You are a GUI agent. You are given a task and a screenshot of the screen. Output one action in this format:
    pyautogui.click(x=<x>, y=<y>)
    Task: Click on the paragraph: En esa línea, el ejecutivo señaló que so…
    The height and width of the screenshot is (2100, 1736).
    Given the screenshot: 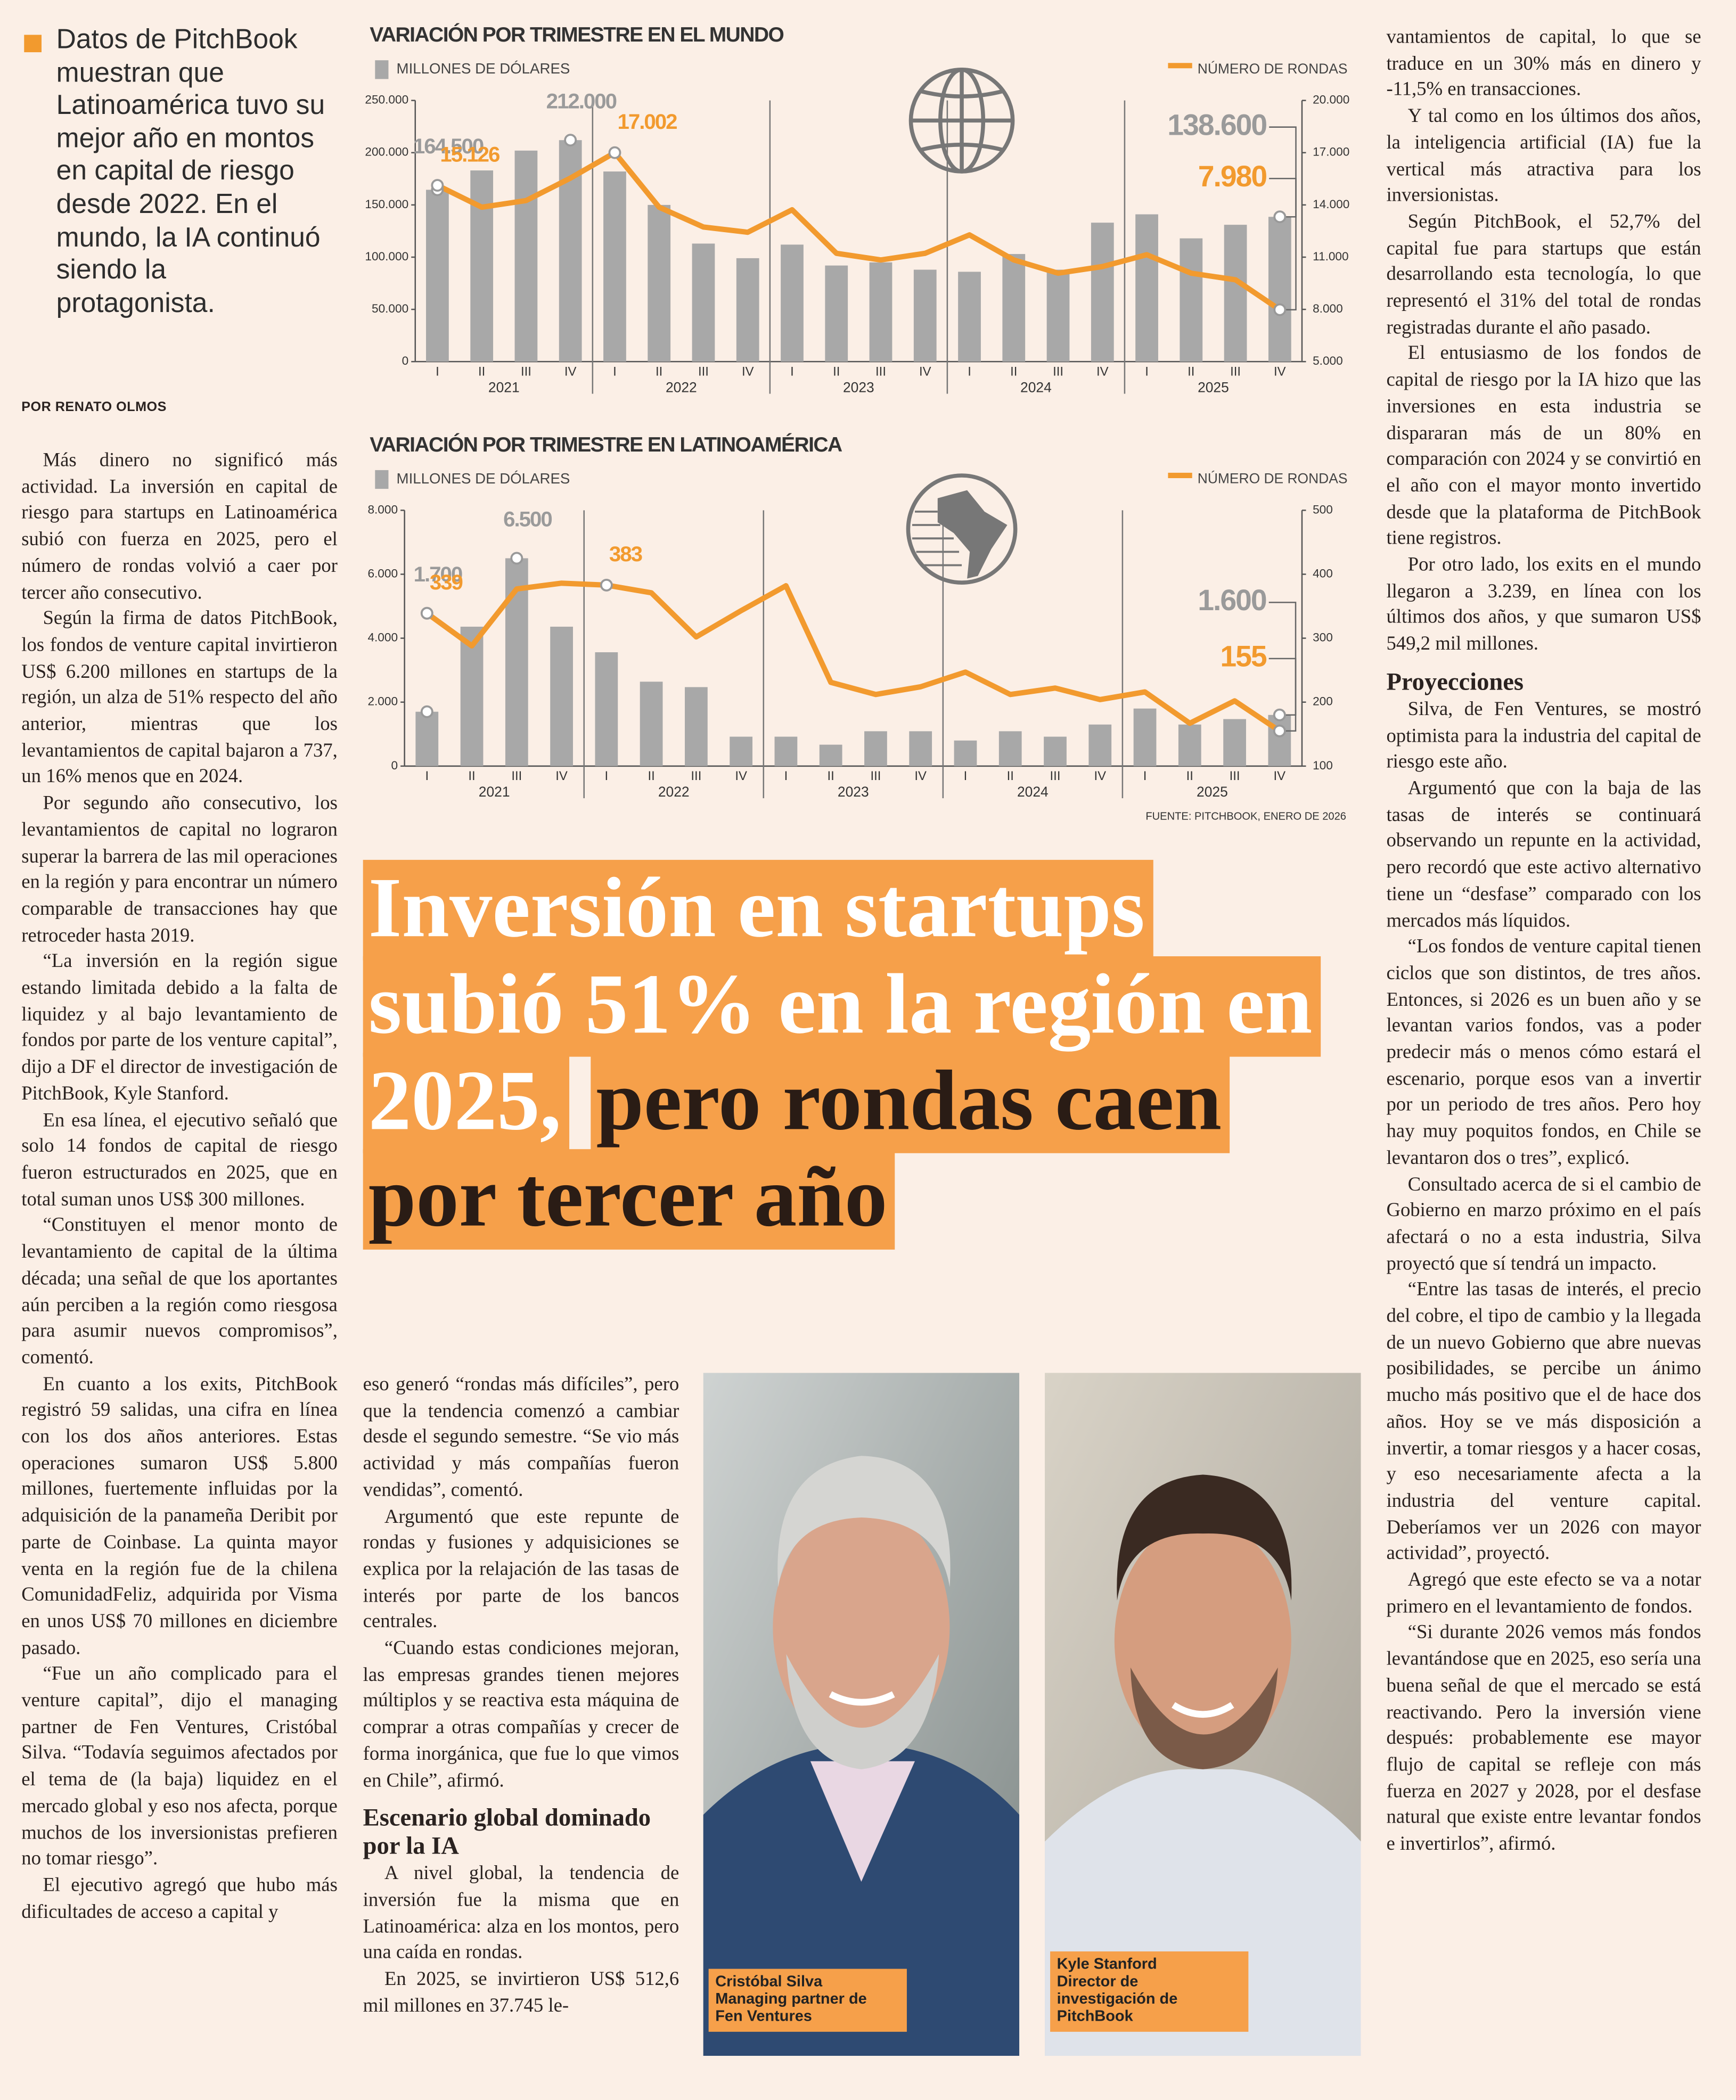 What is the action you would take?
    pyautogui.click(x=179, y=1160)
    